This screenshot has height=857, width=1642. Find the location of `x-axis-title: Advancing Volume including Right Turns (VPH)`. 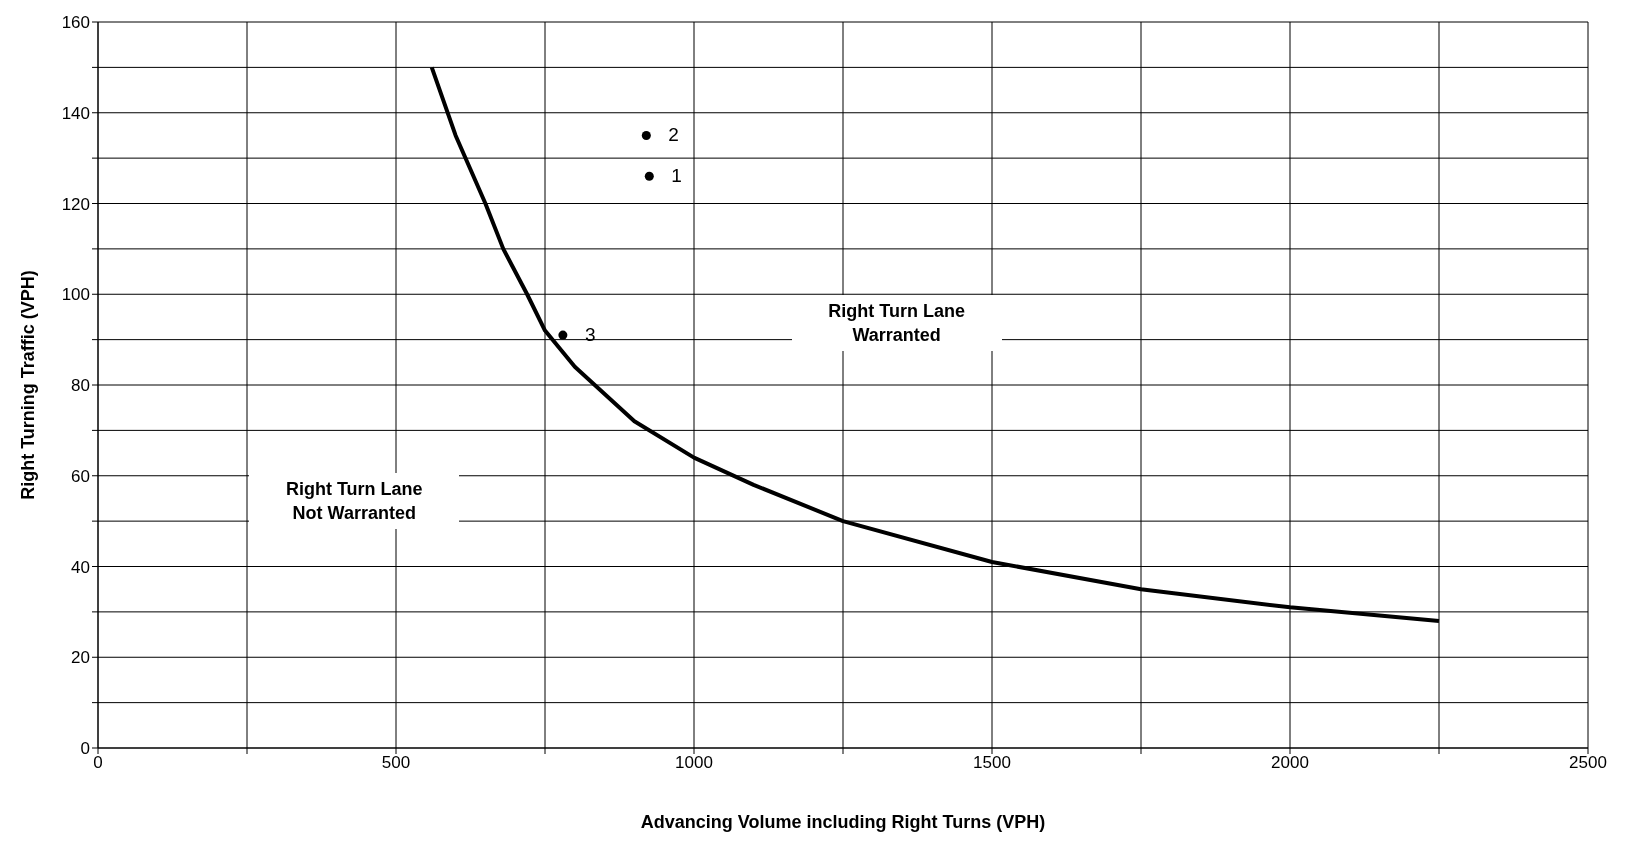

x-axis-title: Advancing Volume including Right Turns (VPH) is located at coordinates (843, 822).